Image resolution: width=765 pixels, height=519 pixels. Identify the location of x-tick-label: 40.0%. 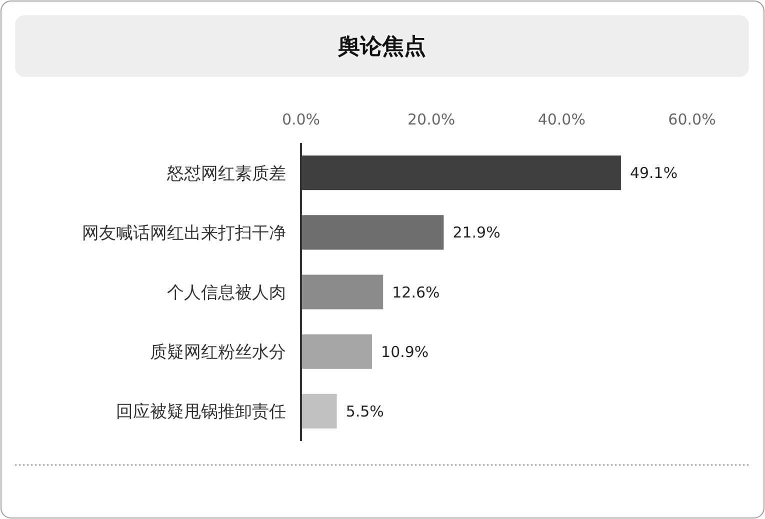
(562, 119).